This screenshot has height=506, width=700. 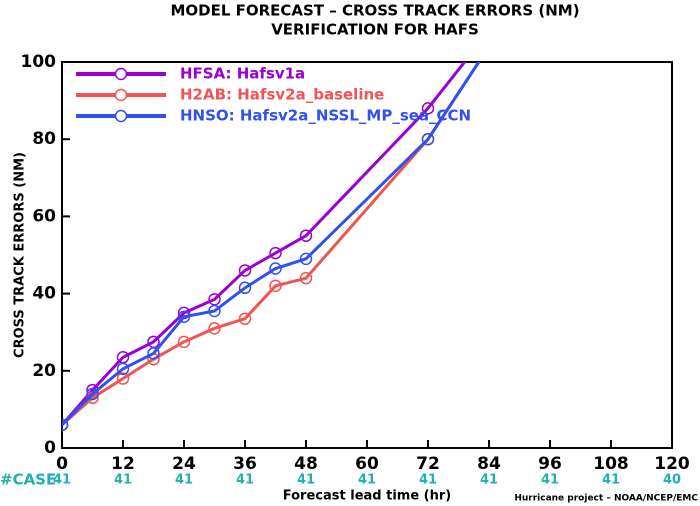 What do you see at coordinates (672, 464) in the screenshot?
I see `x-tick-label: 120` at bounding box center [672, 464].